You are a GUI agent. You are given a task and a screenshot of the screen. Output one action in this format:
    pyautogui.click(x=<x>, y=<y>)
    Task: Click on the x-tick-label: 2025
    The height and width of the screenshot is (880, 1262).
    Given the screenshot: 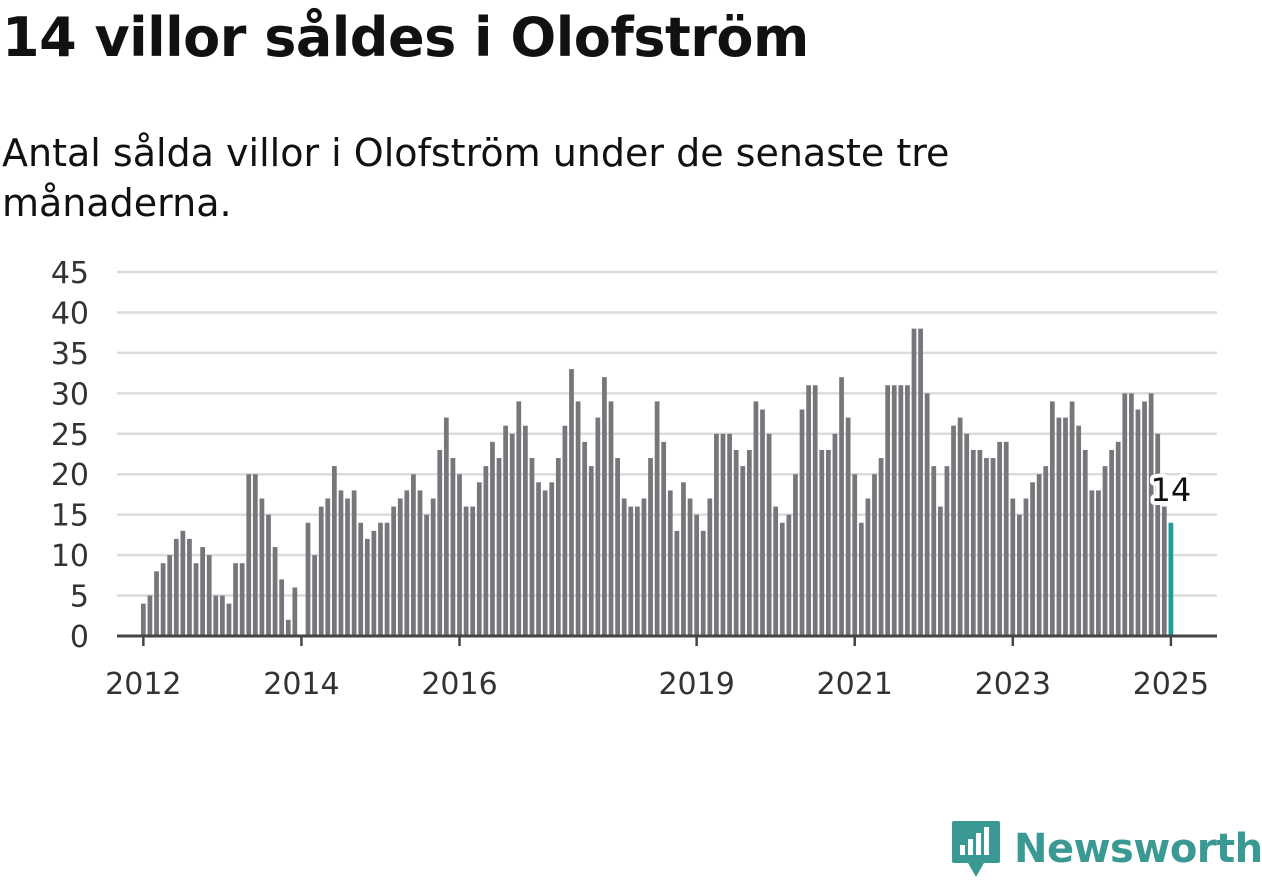 What is the action you would take?
    pyautogui.click(x=1171, y=684)
    